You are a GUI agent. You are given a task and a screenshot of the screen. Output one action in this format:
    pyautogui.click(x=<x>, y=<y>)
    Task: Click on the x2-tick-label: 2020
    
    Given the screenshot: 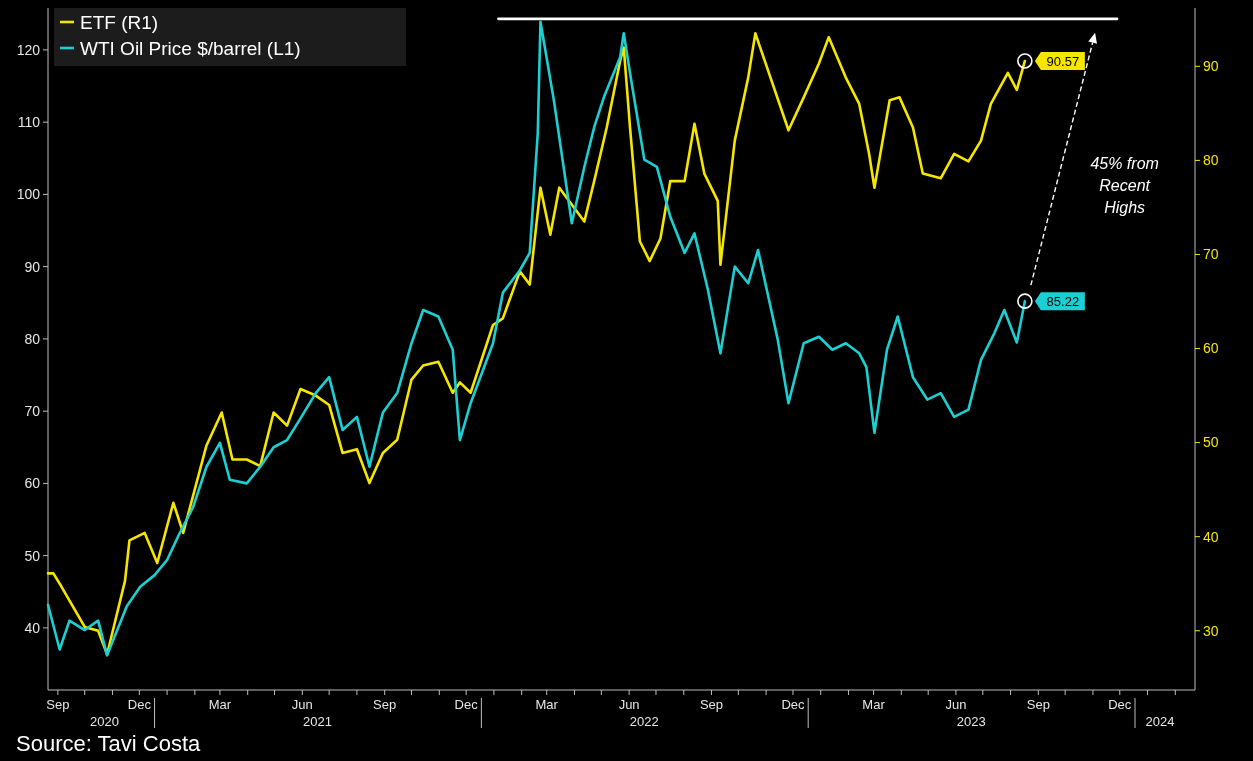 What is the action you would take?
    pyautogui.click(x=104, y=721)
    